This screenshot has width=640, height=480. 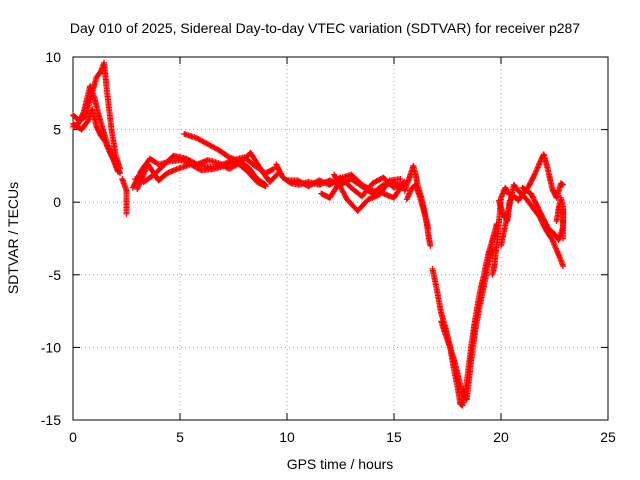 I want to click on y-axis-label: SDTVAR / TECUs, so click(x=13, y=238).